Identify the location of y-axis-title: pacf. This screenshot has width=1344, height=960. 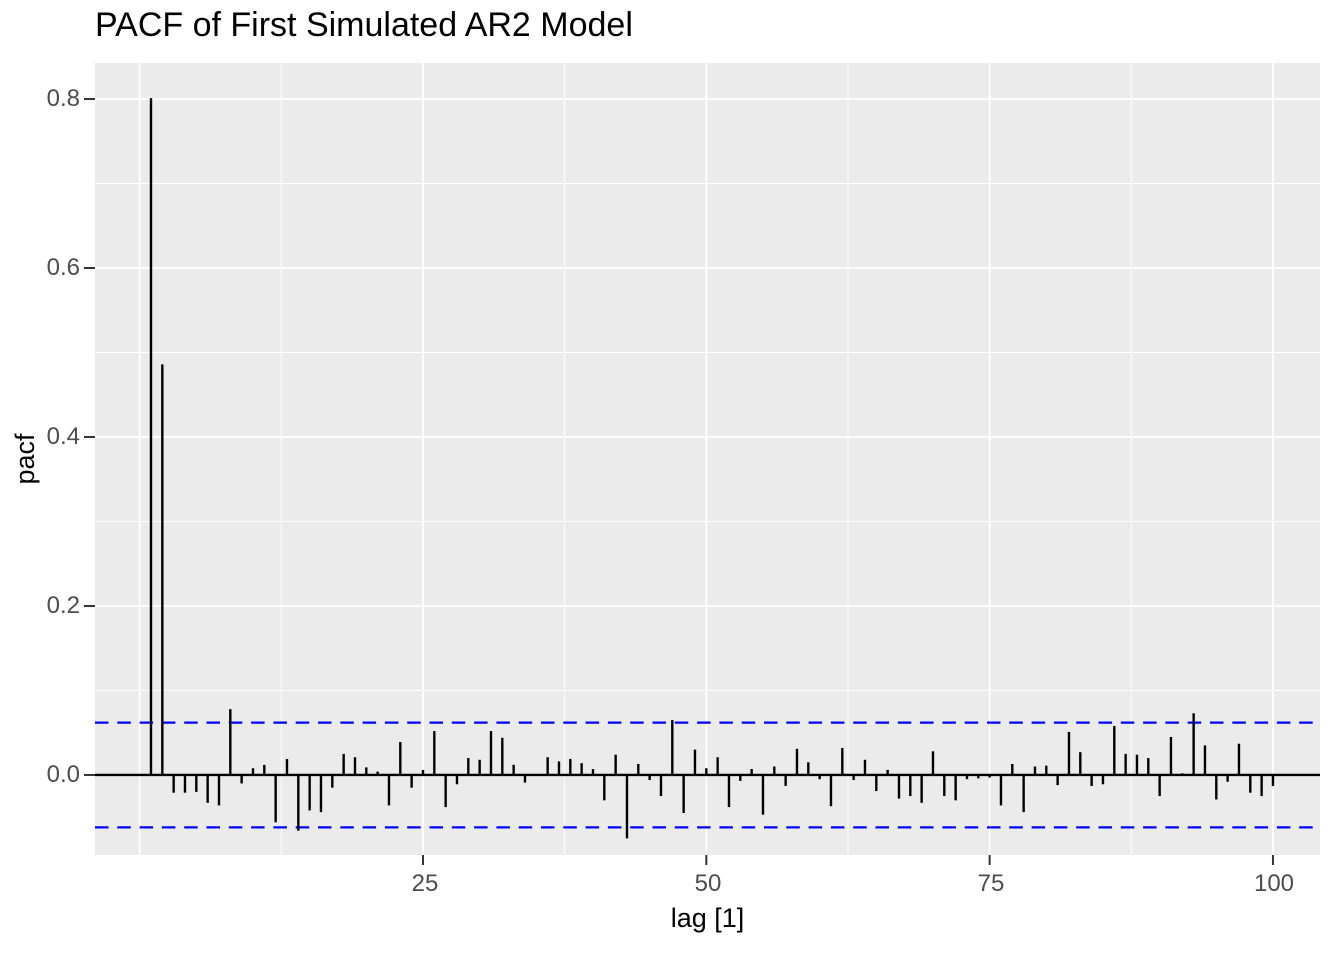
(25, 459).